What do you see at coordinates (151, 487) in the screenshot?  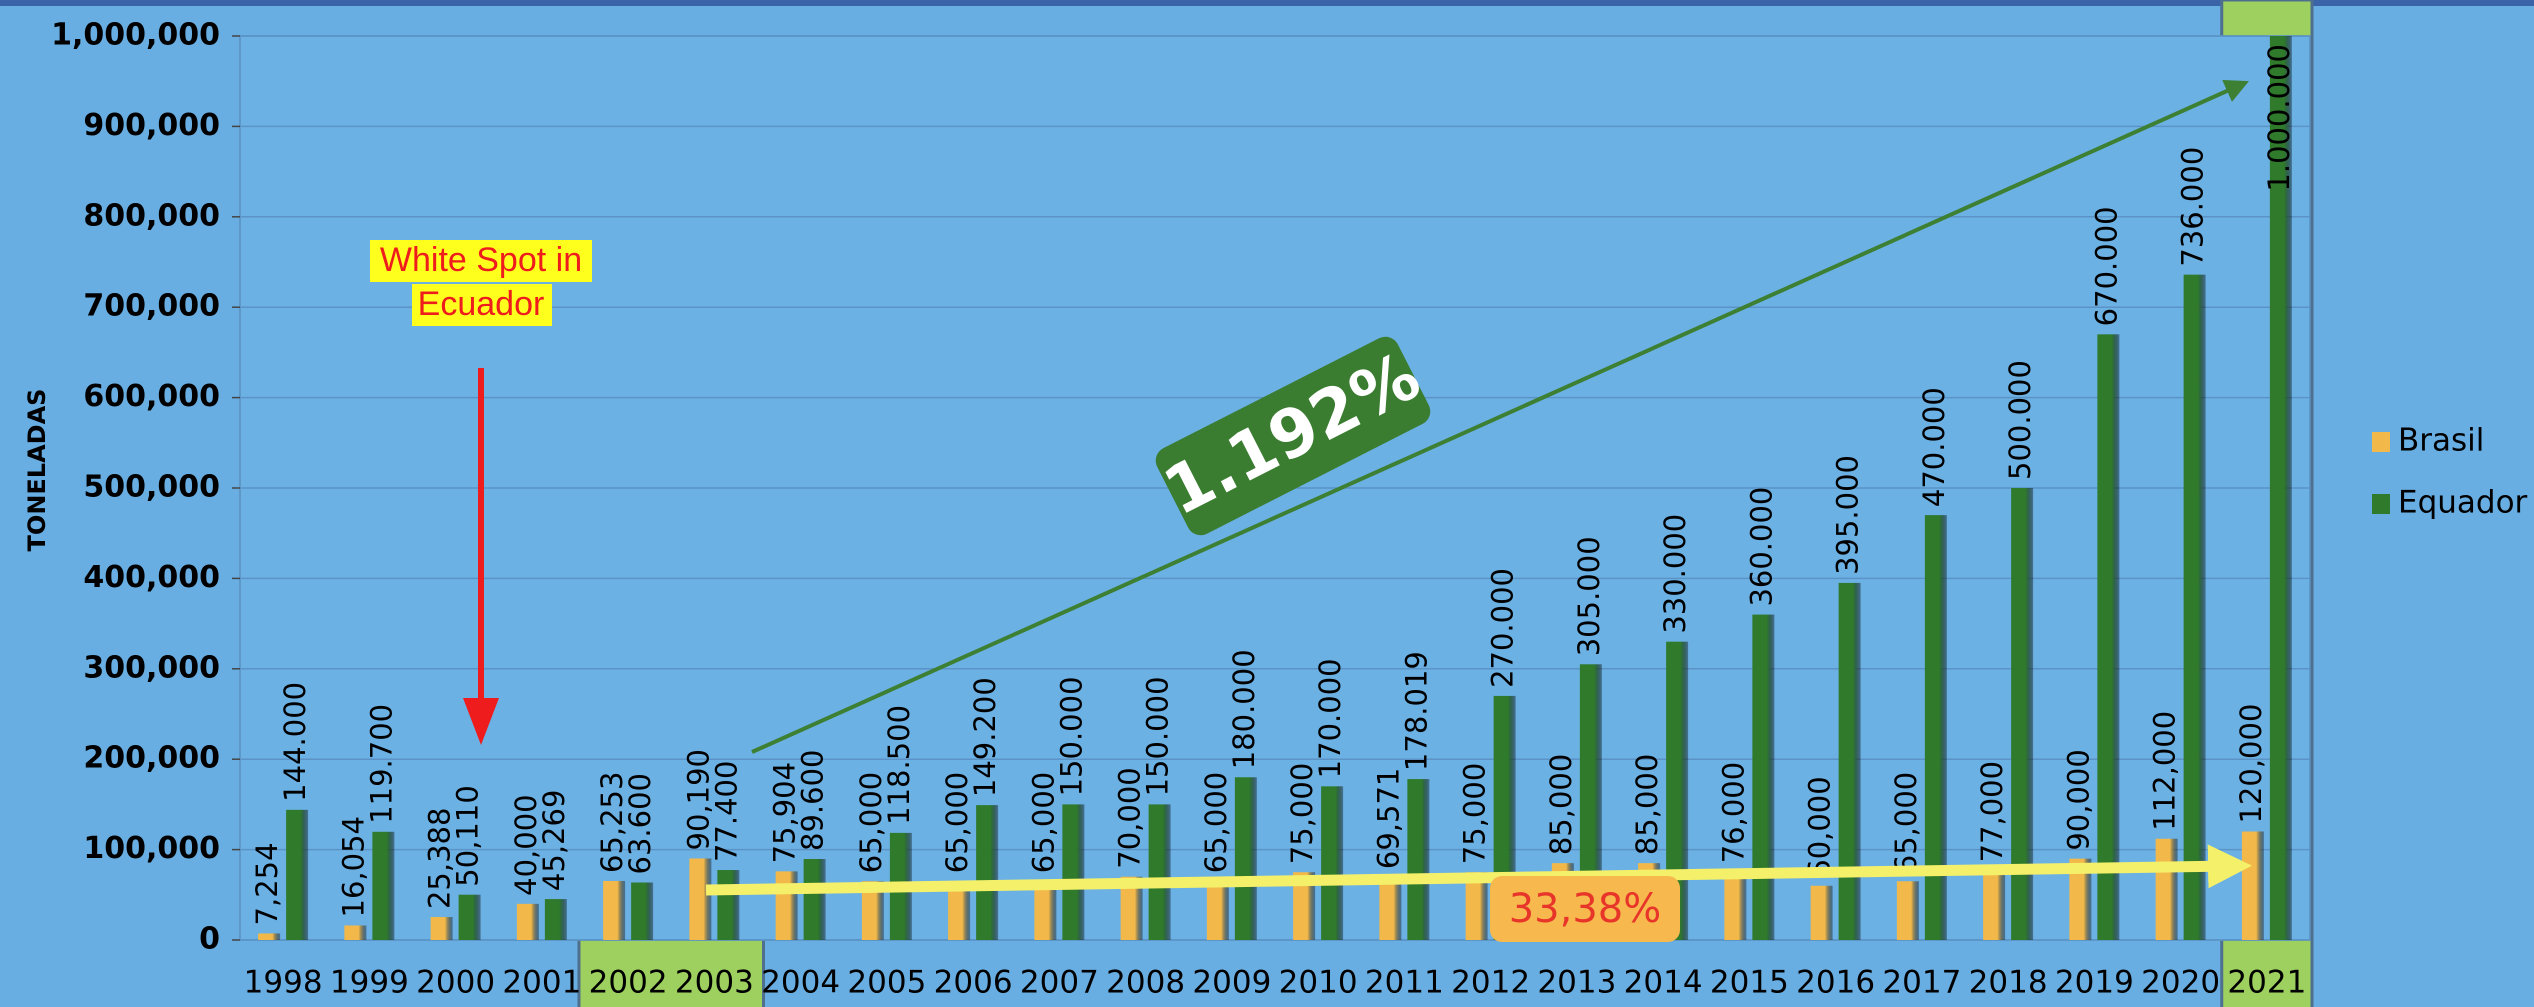 I see `y-tick-label: 500,000` at bounding box center [151, 487].